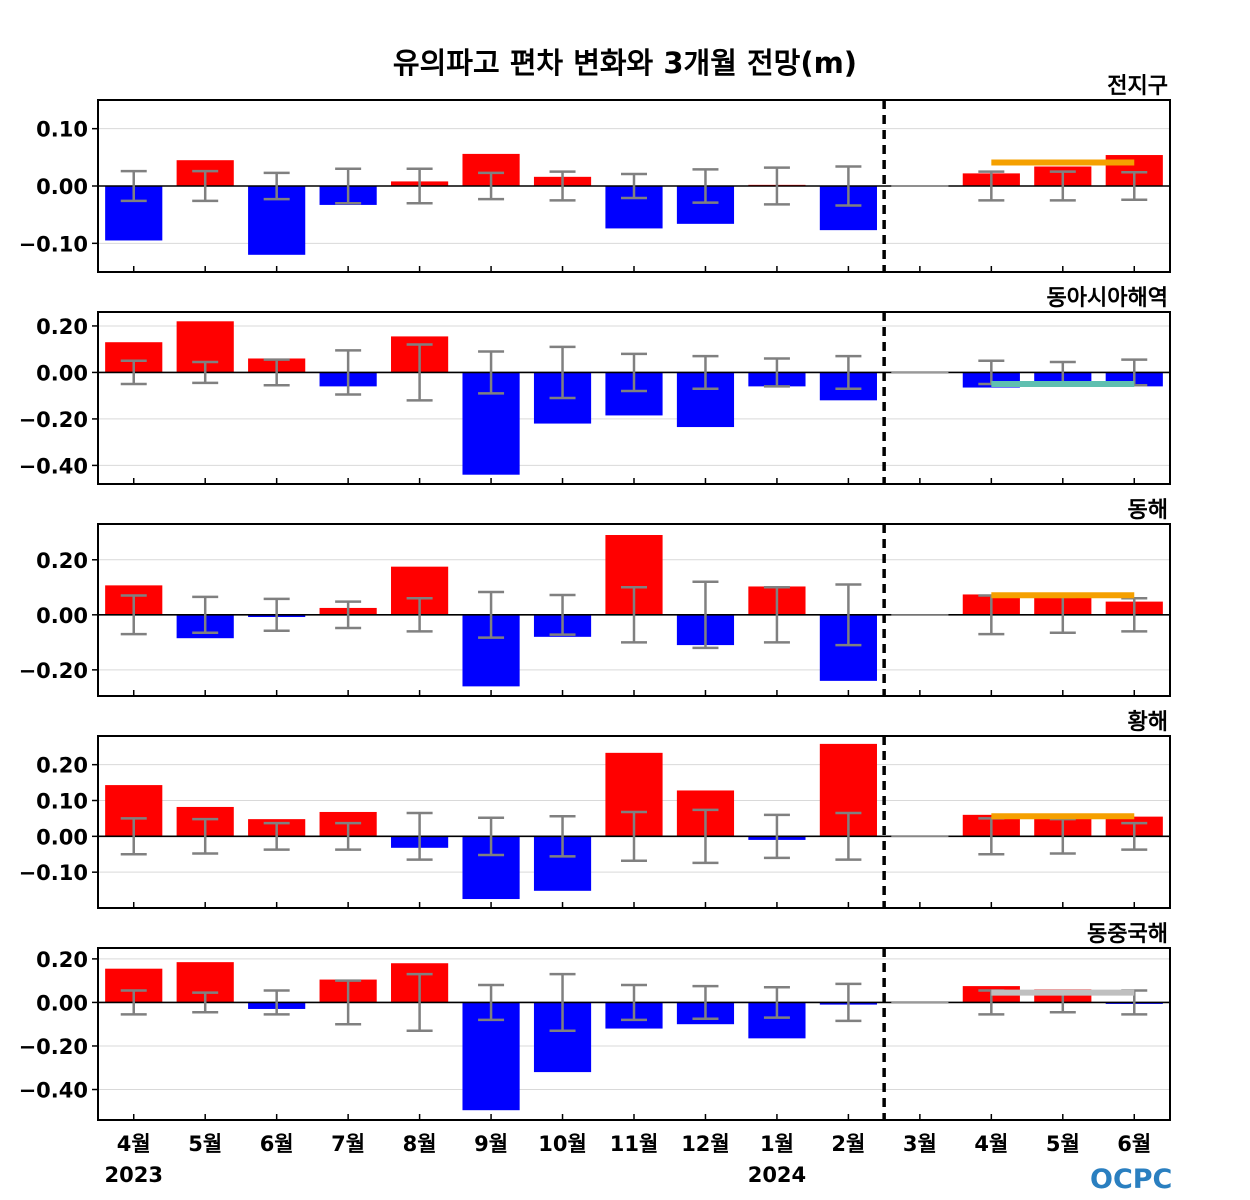 The image size is (1250, 1200). What do you see at coordinates (777, 1144) in the screenshot?
I see `x-tick-label: 1월` at bounding box center [777, 1144].